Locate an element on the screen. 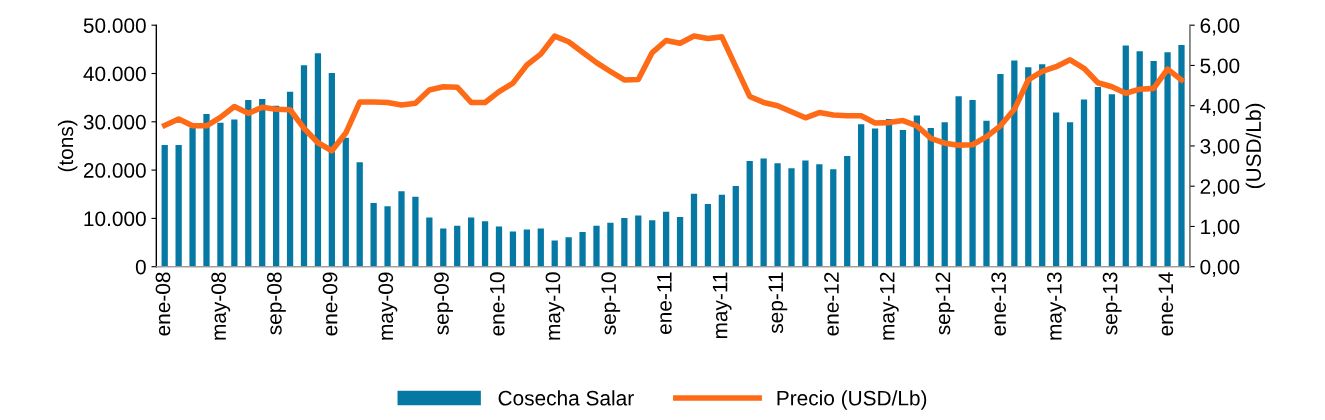 Image resolution: width=1325 pixels, height=420 pixels. y-tick-label: 10.000 is located at coordinates (115, 219).